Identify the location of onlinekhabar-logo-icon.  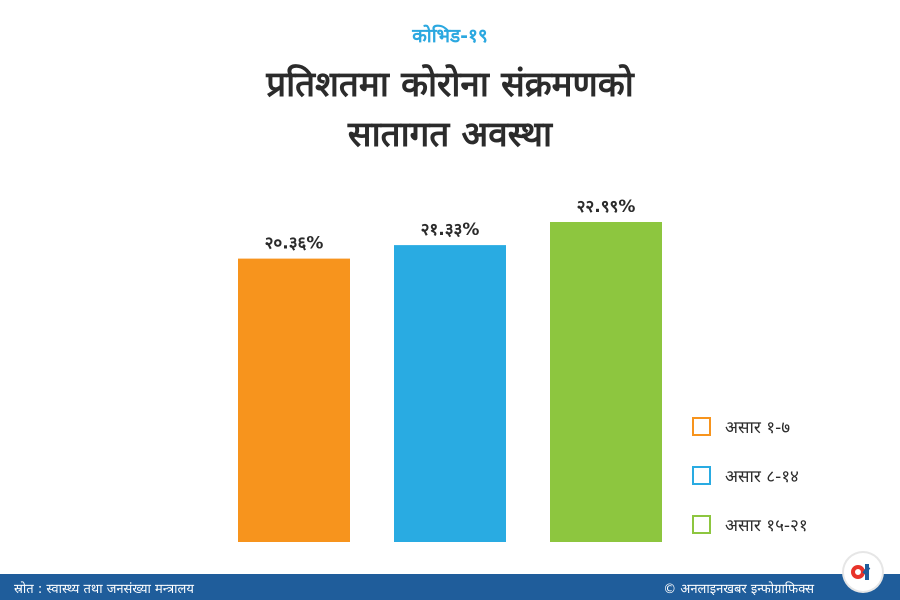
(863, 572).